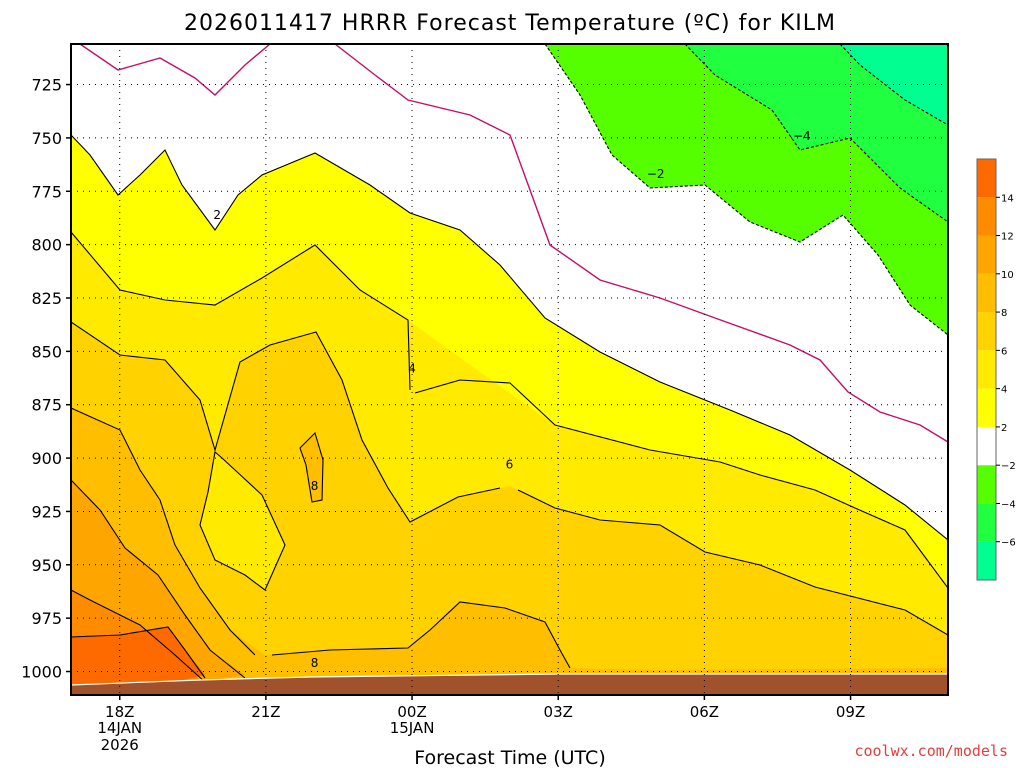 The image size is (1024, 768). What do you see at coordinates (120, 745) in the screenshot?
I see `x-tick-year-0: 2026` at bounding box center [120, 745].